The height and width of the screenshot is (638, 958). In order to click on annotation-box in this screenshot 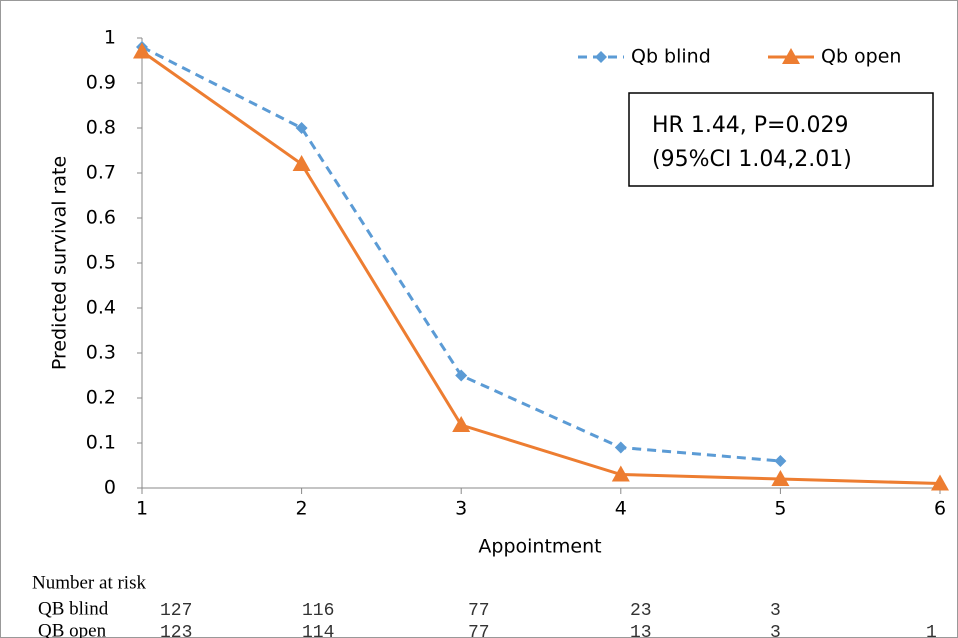, I will do `click(781, 139)`.